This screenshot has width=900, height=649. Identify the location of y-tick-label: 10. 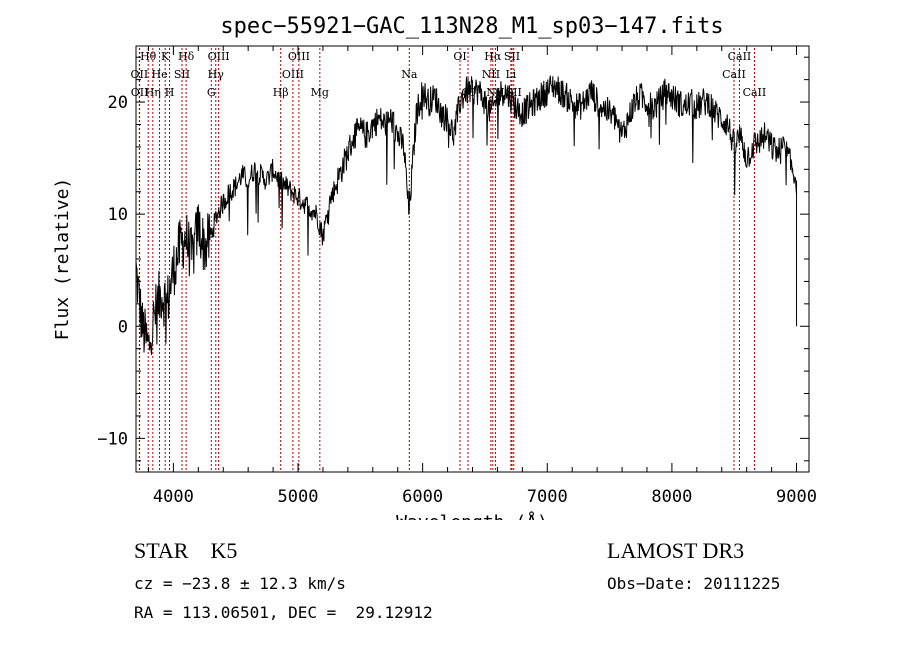
(118, 215).